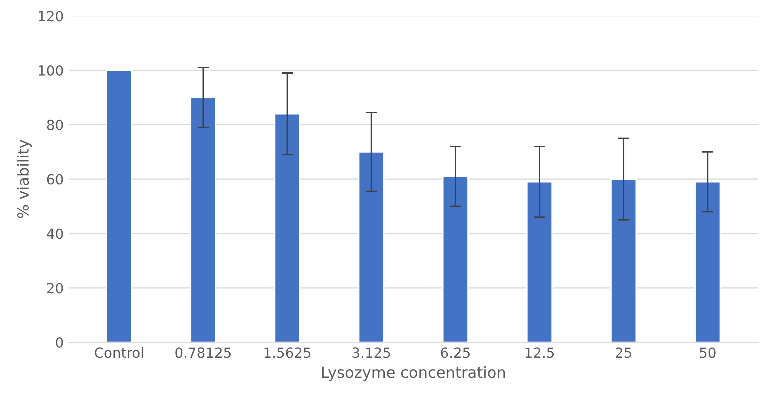 The height and width of the screenshot is (403, 766). I want to click on y-tick-label: 20, so click(55, 288).